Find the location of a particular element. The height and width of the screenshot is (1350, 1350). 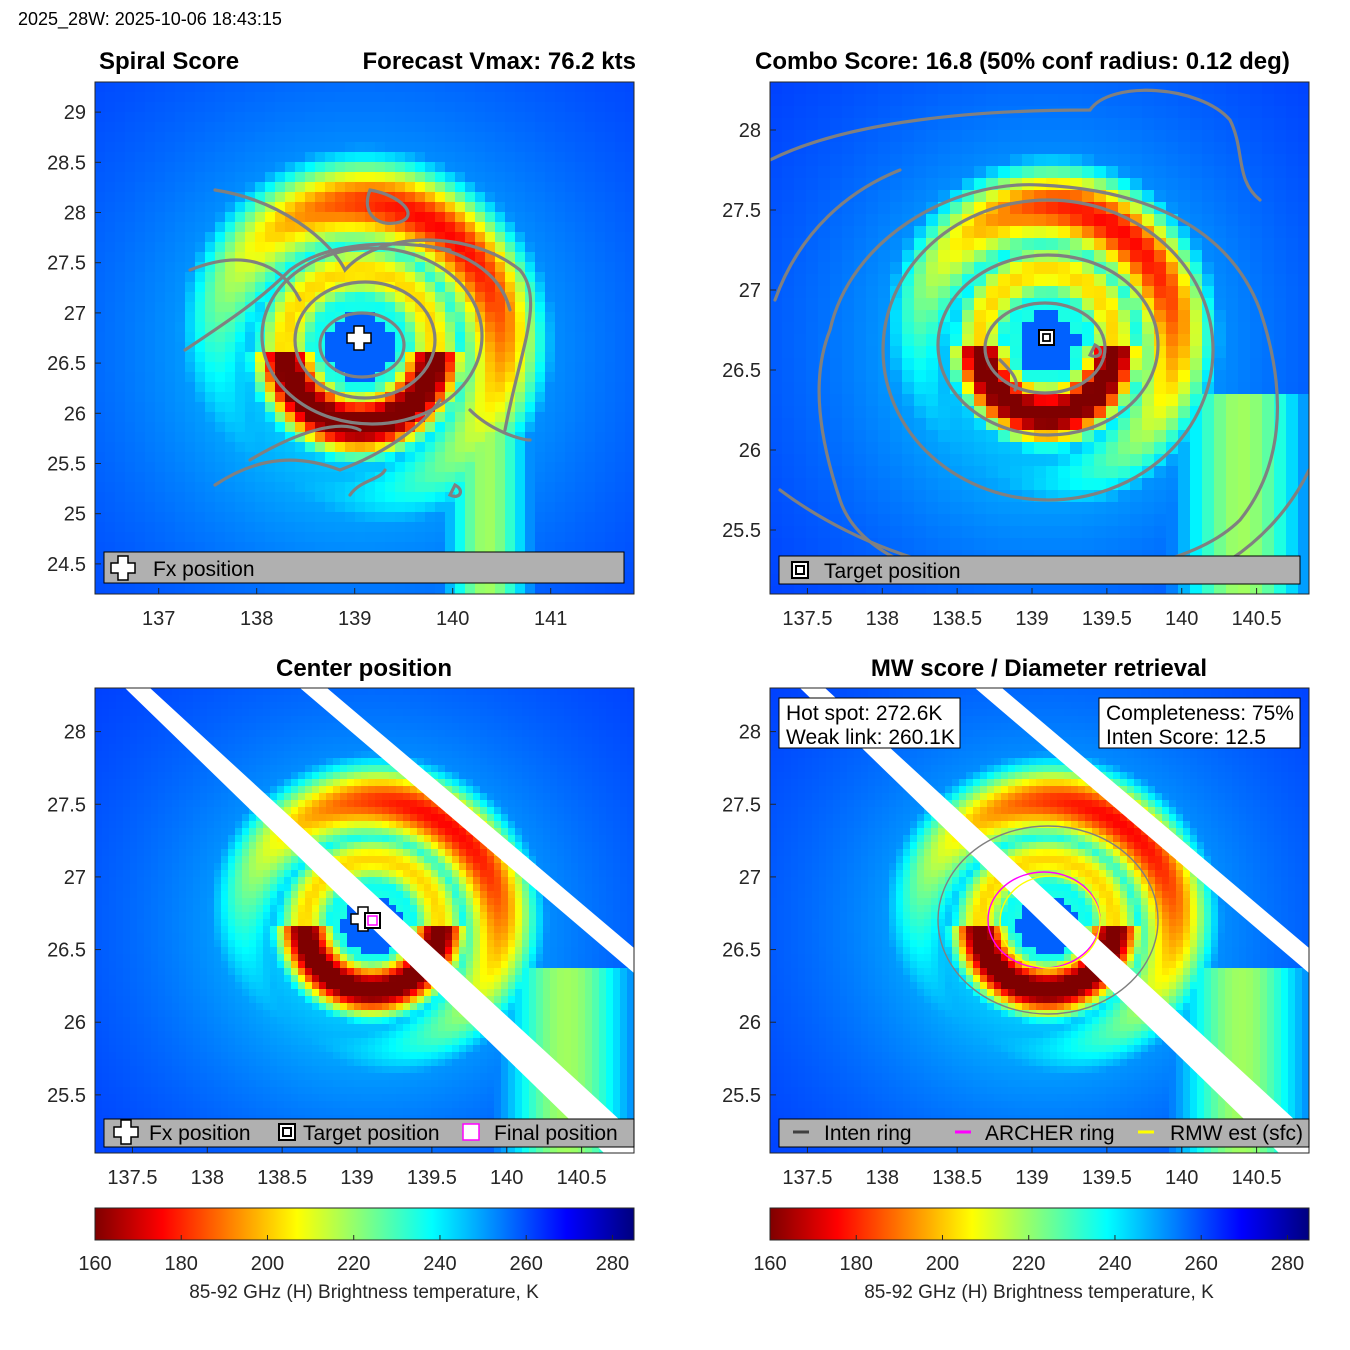

colorbar-tick-label: 160 is located at coordinates (94, 1264).